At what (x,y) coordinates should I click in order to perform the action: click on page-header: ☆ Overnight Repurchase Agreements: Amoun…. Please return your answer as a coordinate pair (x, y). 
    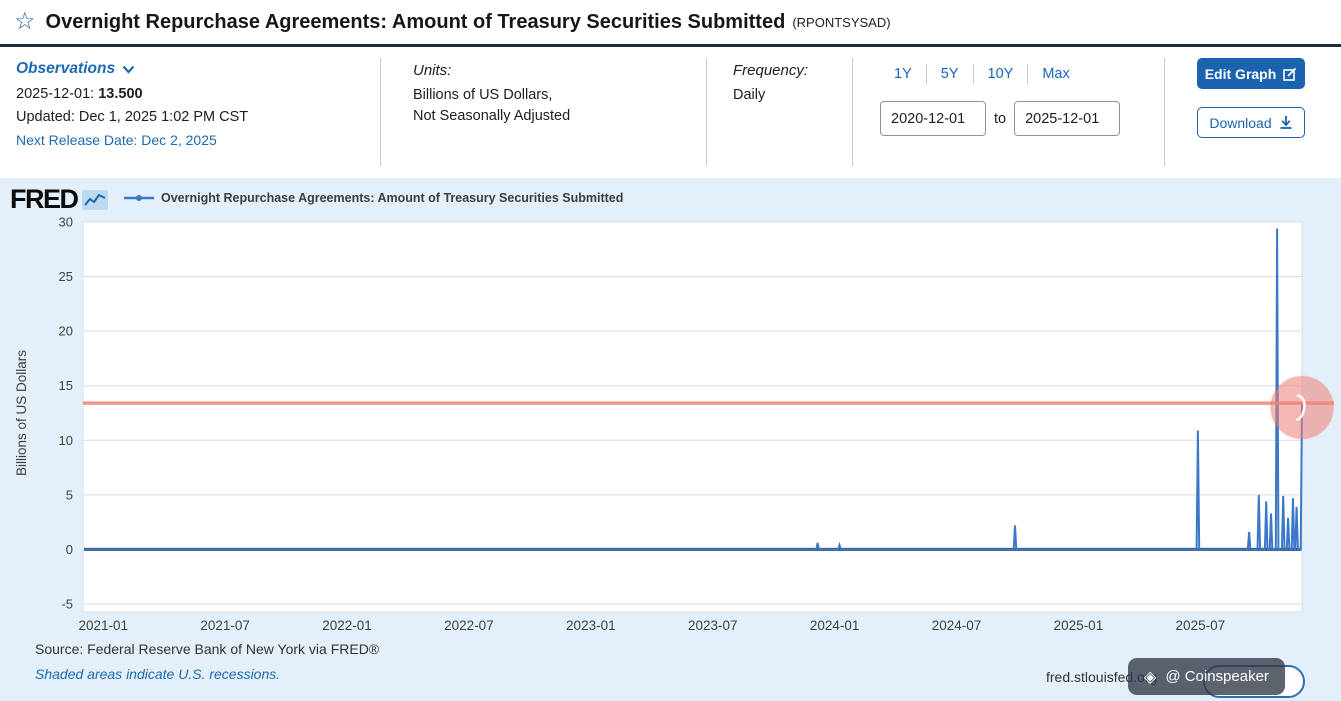
    Looking at the image, I should click on (670, 23).